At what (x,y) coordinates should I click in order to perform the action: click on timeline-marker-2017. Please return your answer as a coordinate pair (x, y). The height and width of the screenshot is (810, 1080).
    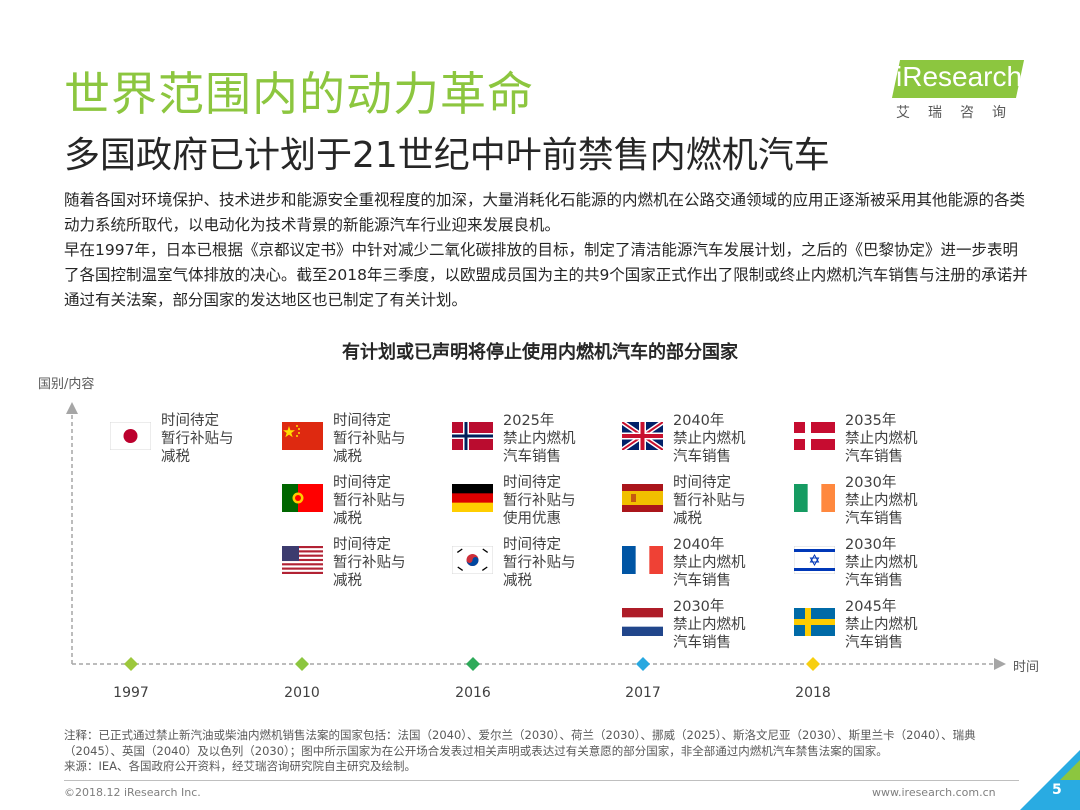
    Looking at the image, I should click on (643, 664).